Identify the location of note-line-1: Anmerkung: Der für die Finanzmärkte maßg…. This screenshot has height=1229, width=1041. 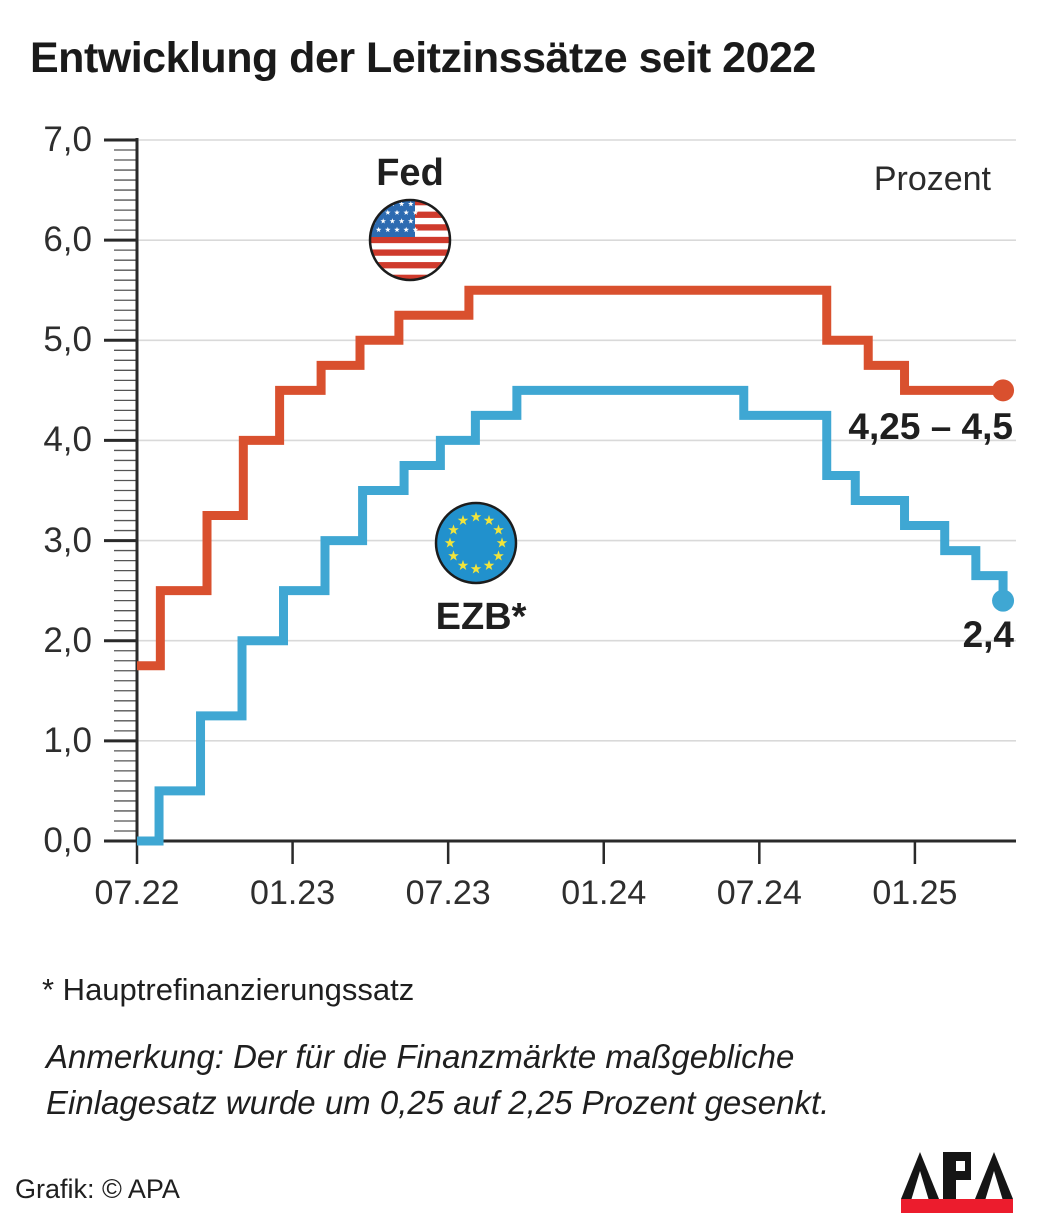
(420, 1056).